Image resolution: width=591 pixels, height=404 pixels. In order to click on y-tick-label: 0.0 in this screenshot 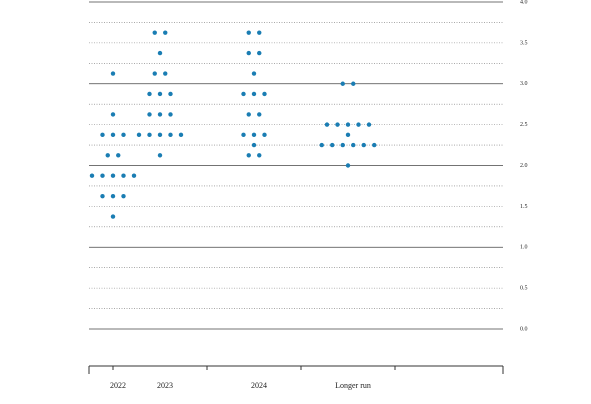, I will do `click(524, 329)`.